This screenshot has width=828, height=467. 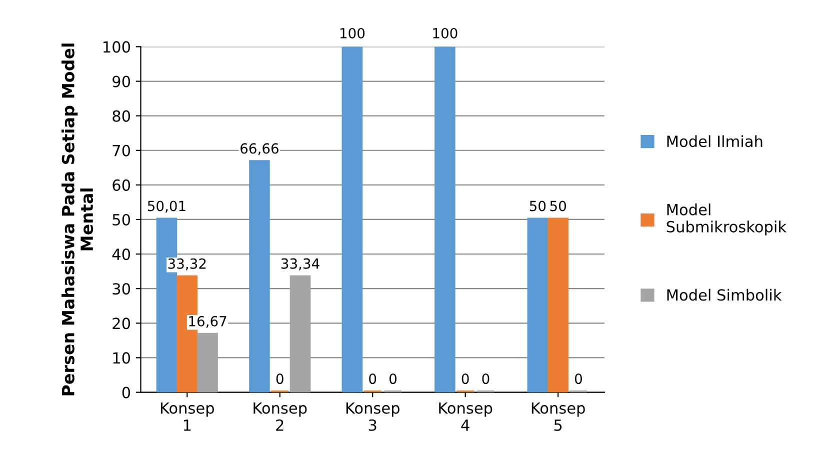 I want to click on y-tick-label: 10, so click(x=121, y=358).